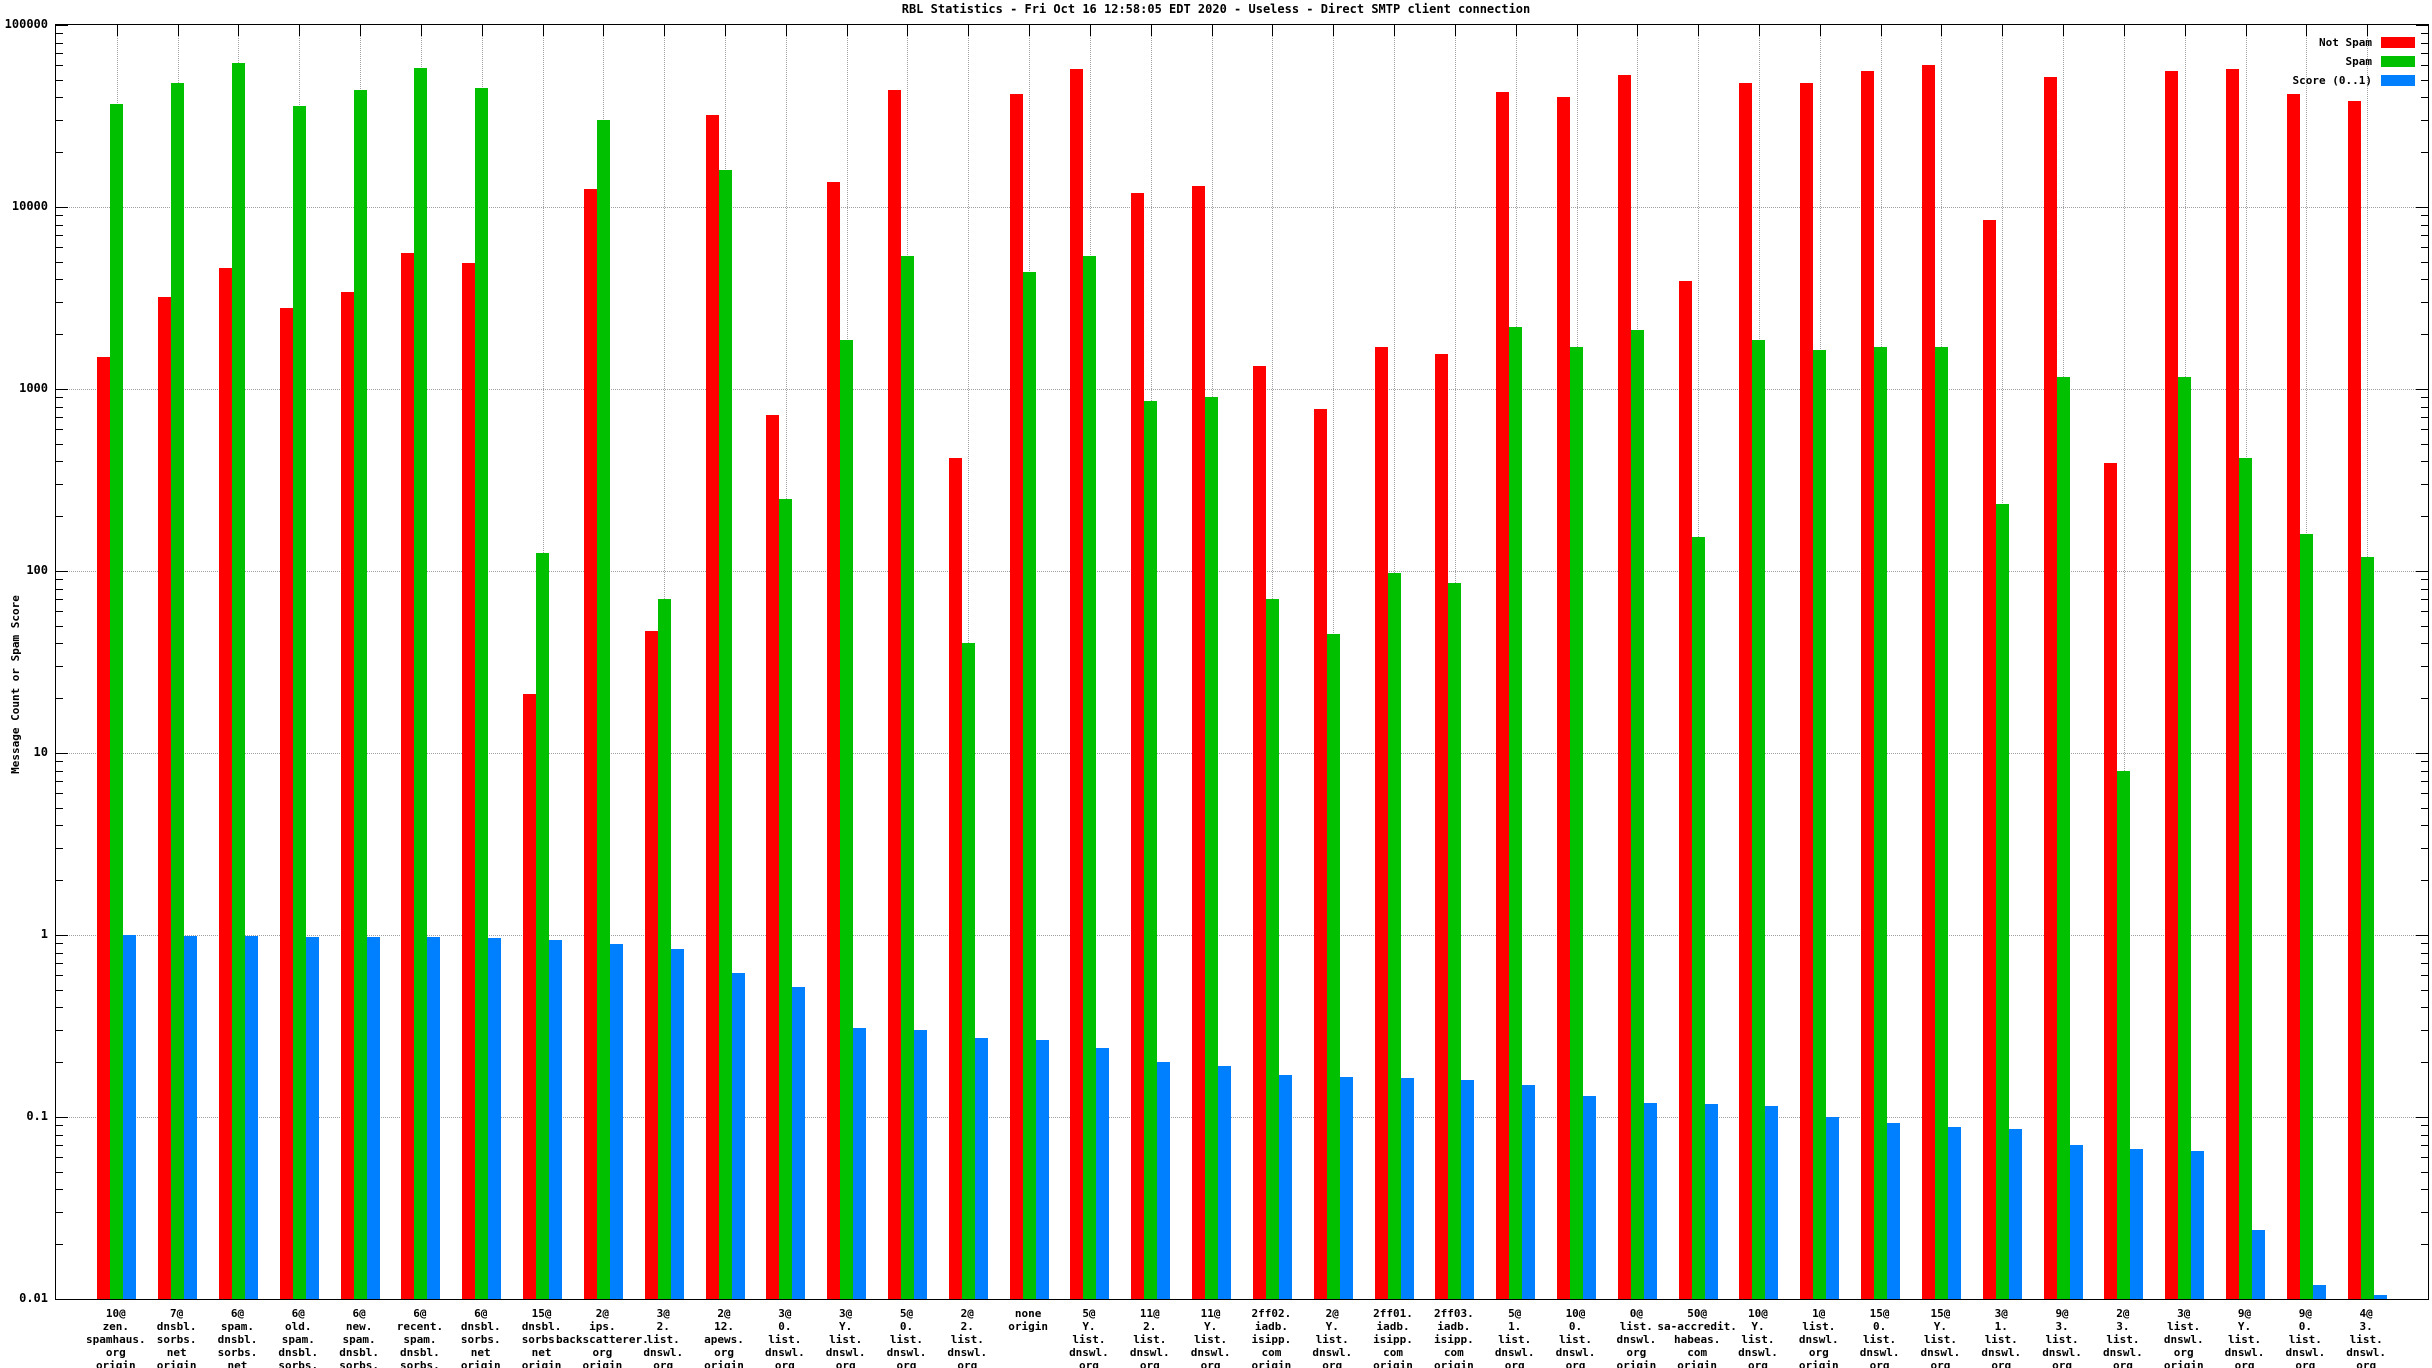  Describe the element at coordinates (1758, 1337) in the screenshot. I see `x-axis-label: 10@ Y. list. dnswl. org origin` at that location.